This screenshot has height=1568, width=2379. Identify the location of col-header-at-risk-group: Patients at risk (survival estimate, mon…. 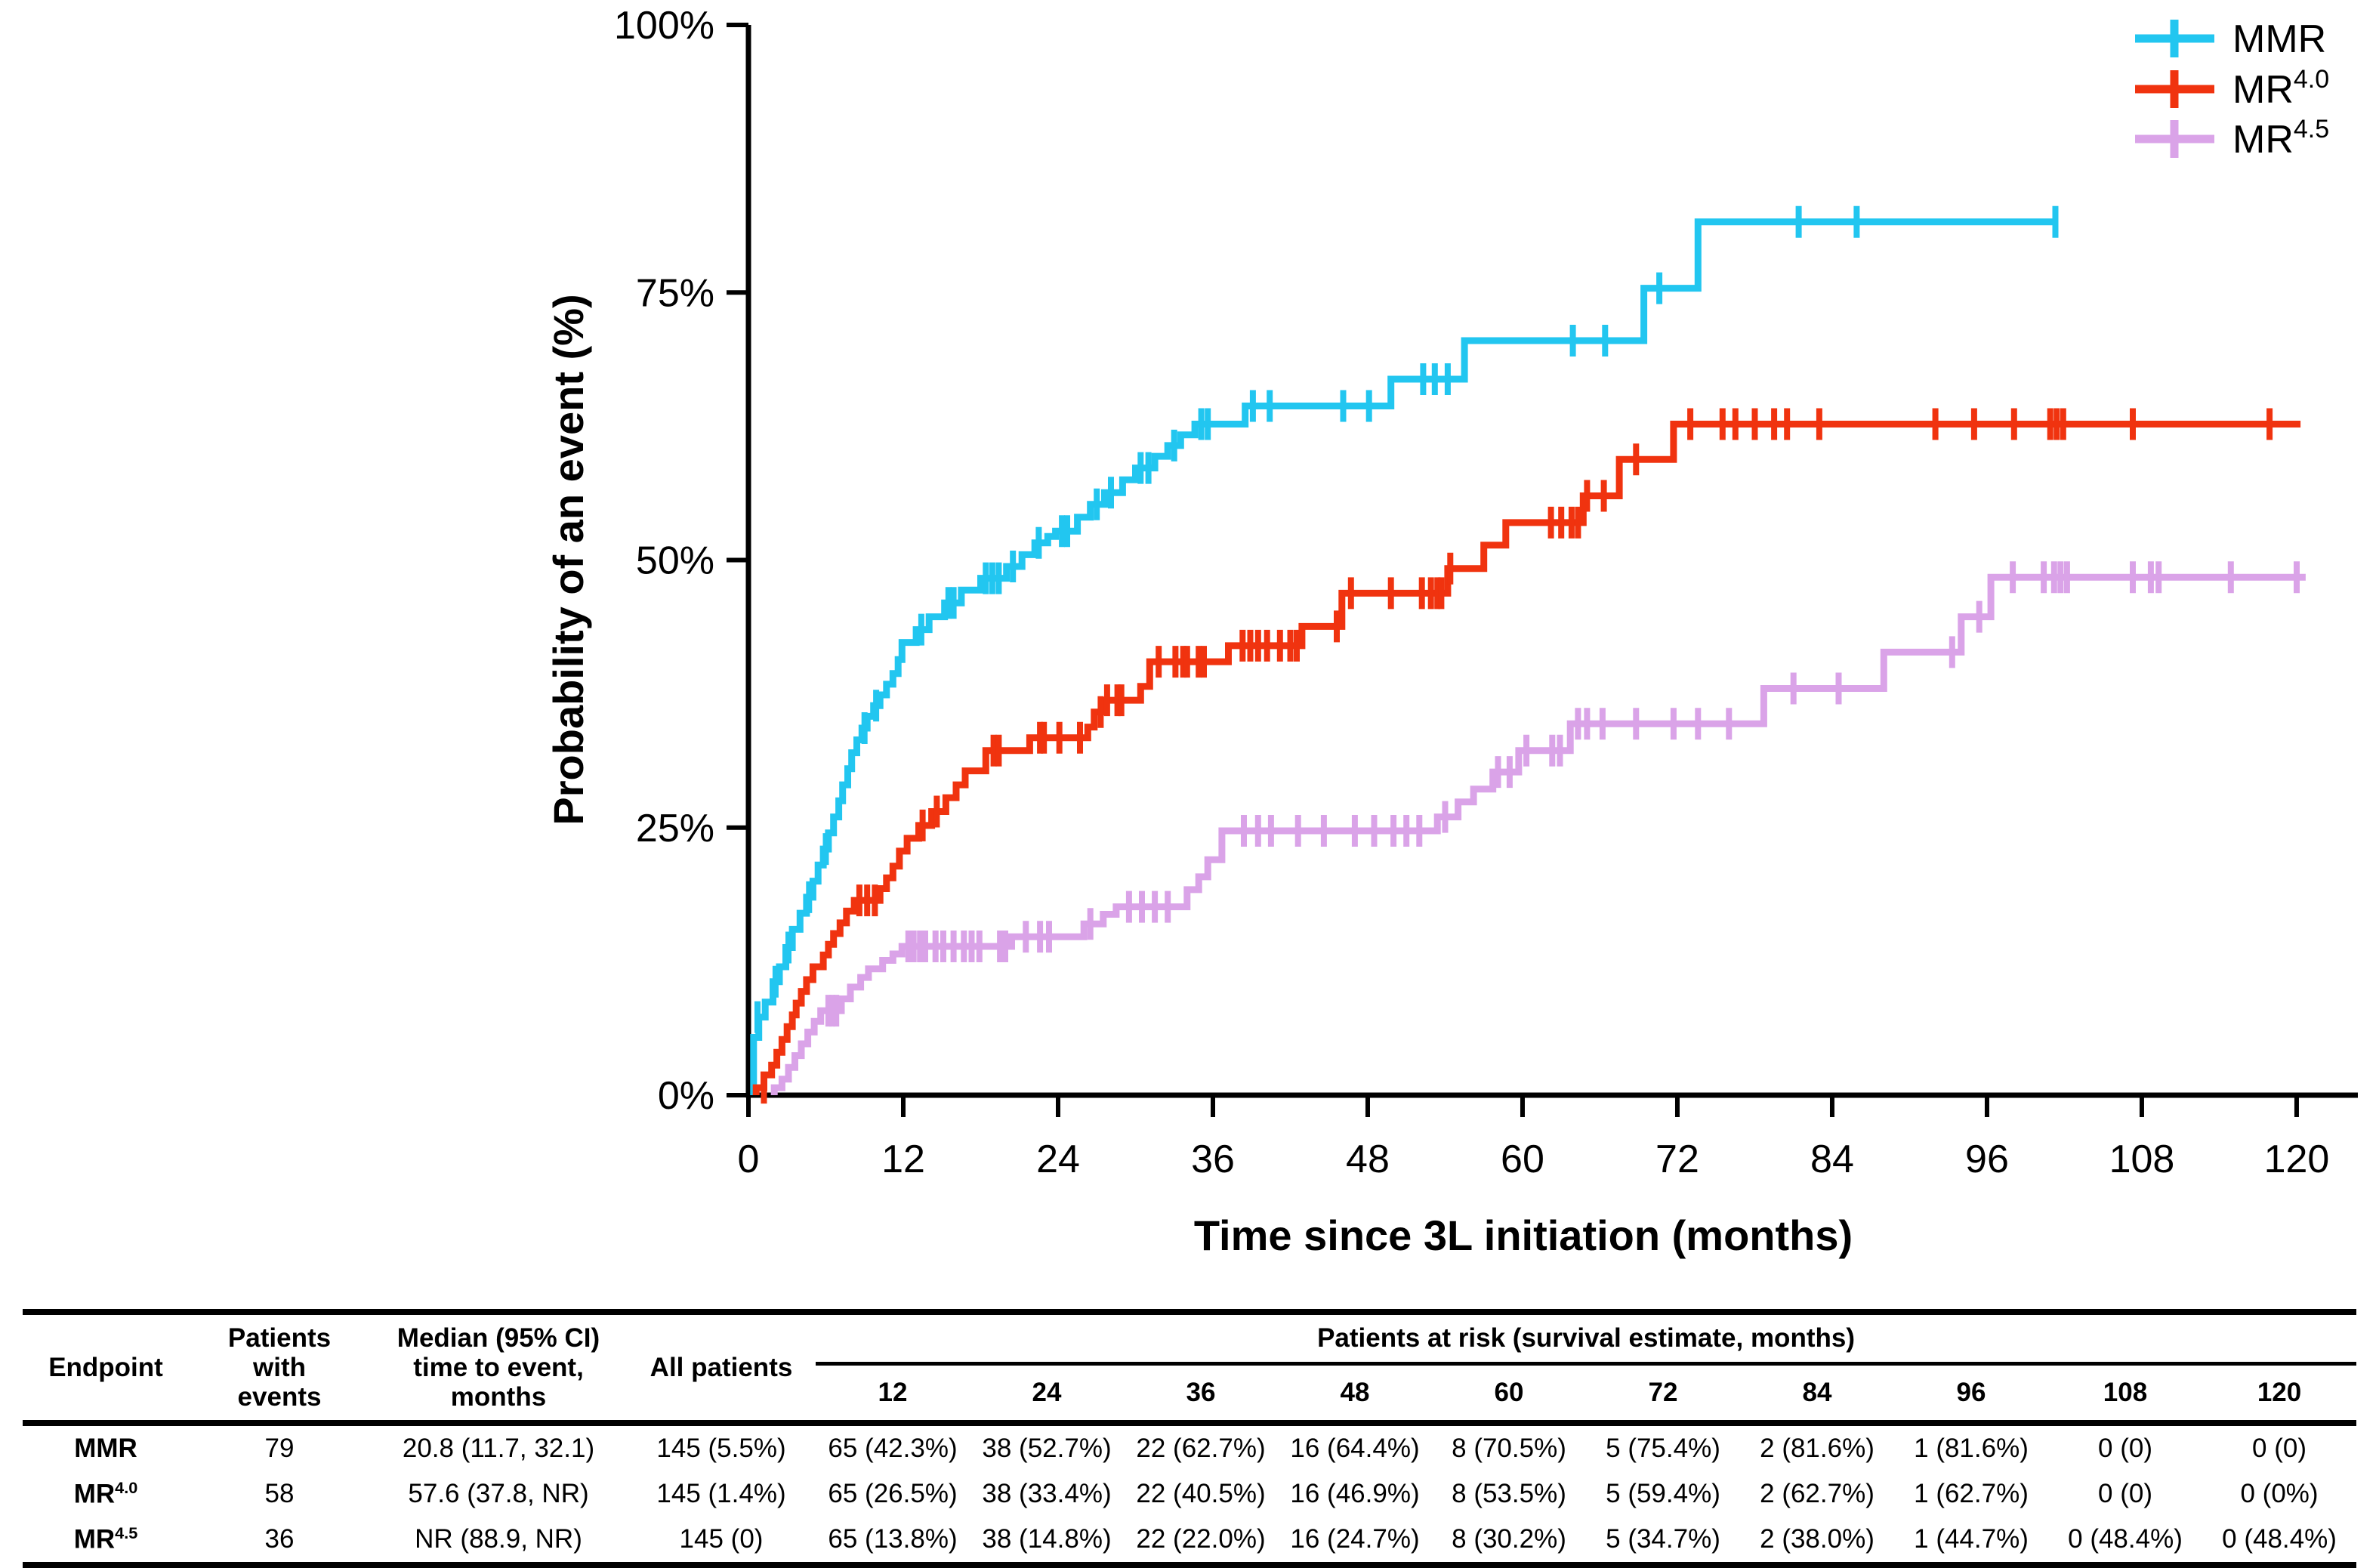
(1586, 1339).